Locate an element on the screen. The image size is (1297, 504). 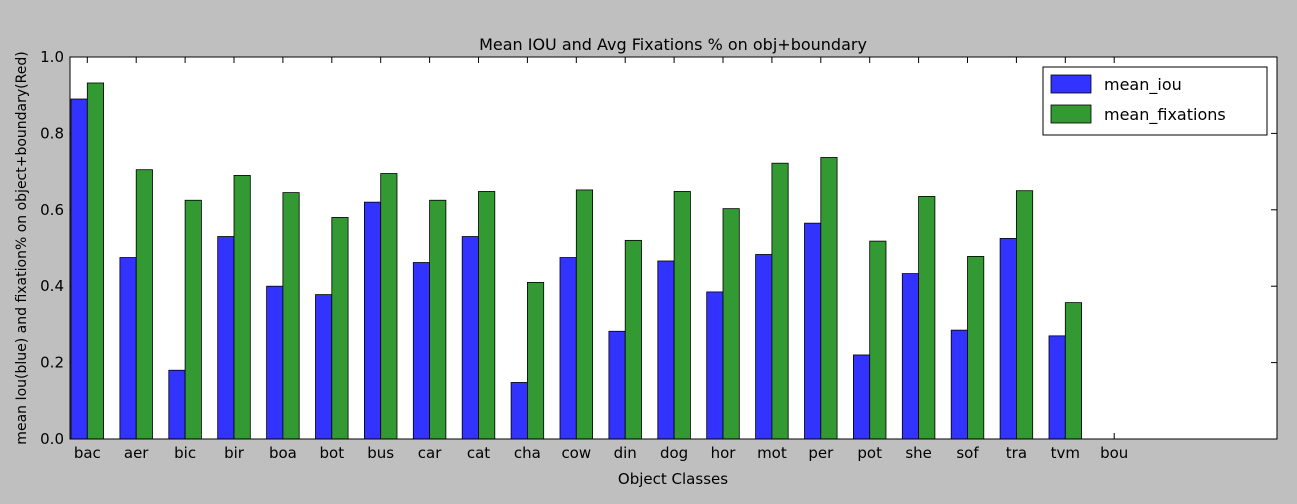
x-tick-label-din: din is located at coordinates (625, 453).